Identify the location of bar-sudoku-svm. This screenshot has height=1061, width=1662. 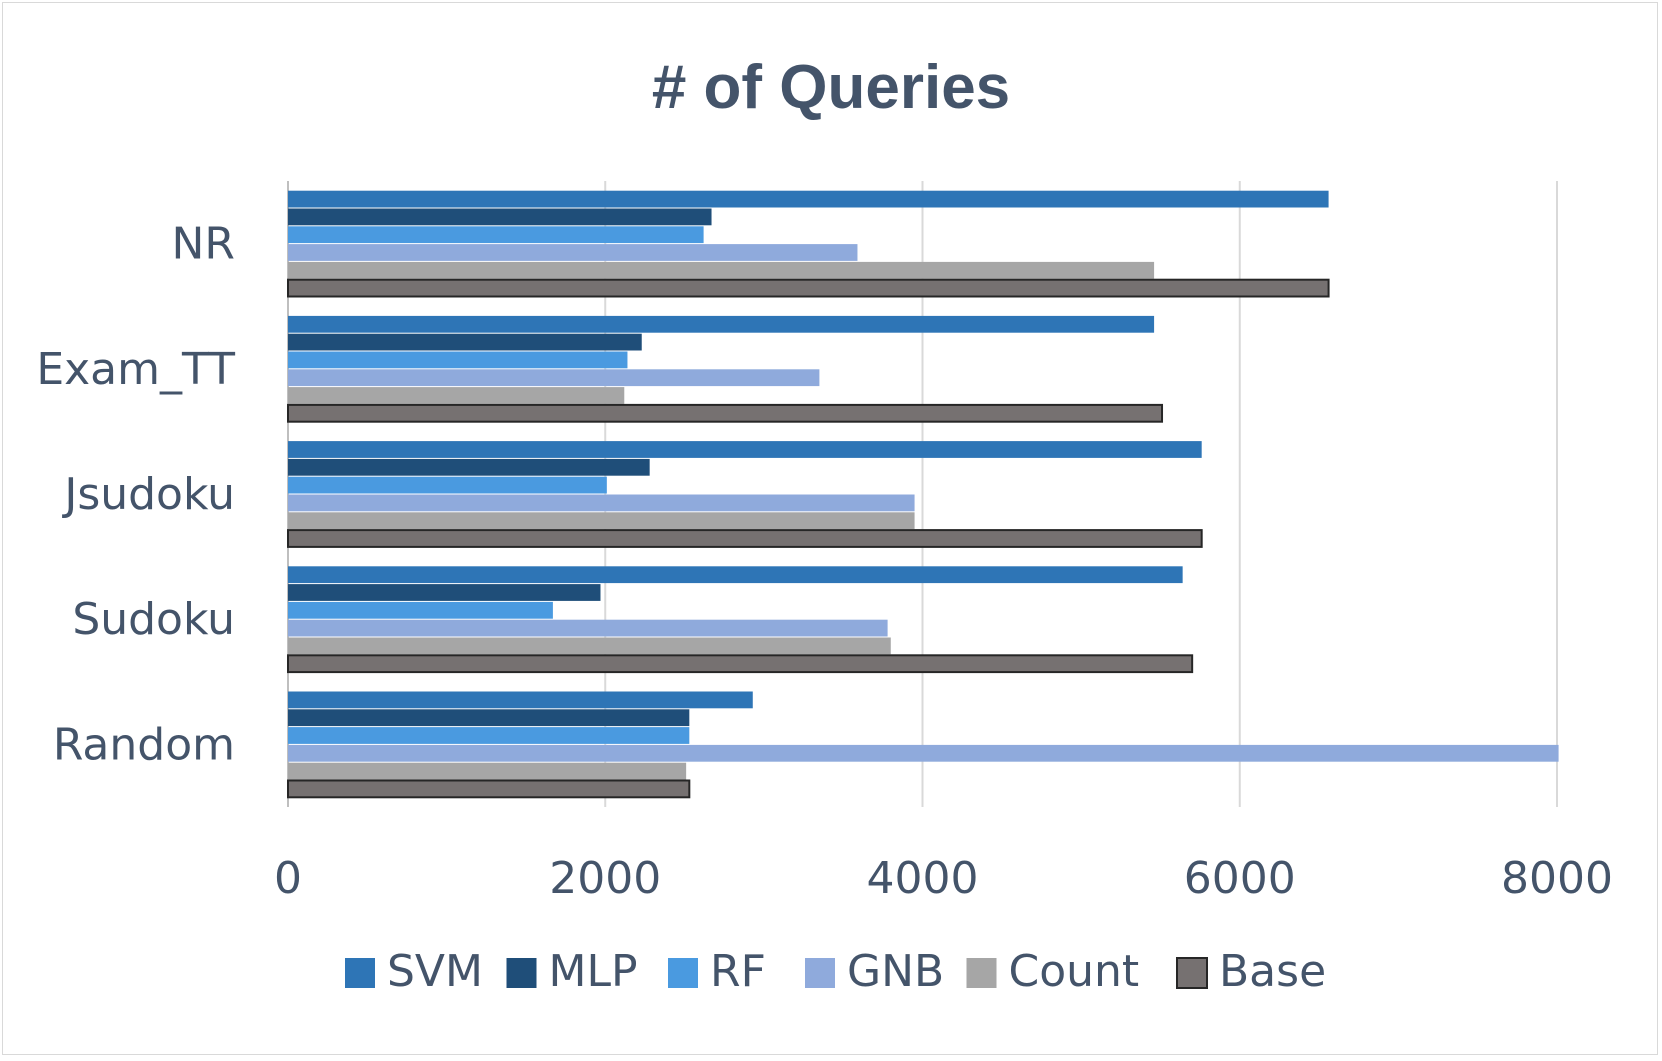
(735, 575).